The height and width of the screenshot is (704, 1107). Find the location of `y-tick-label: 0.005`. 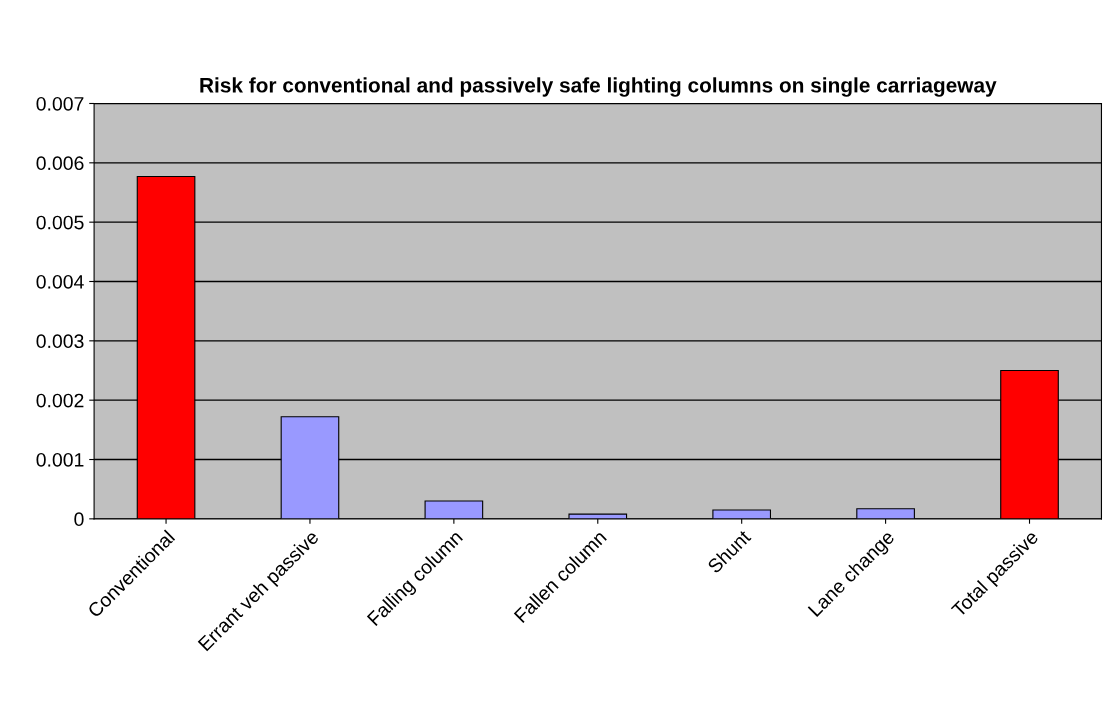

y-tick-label: 0.005 is located at coordinates (60, 222).